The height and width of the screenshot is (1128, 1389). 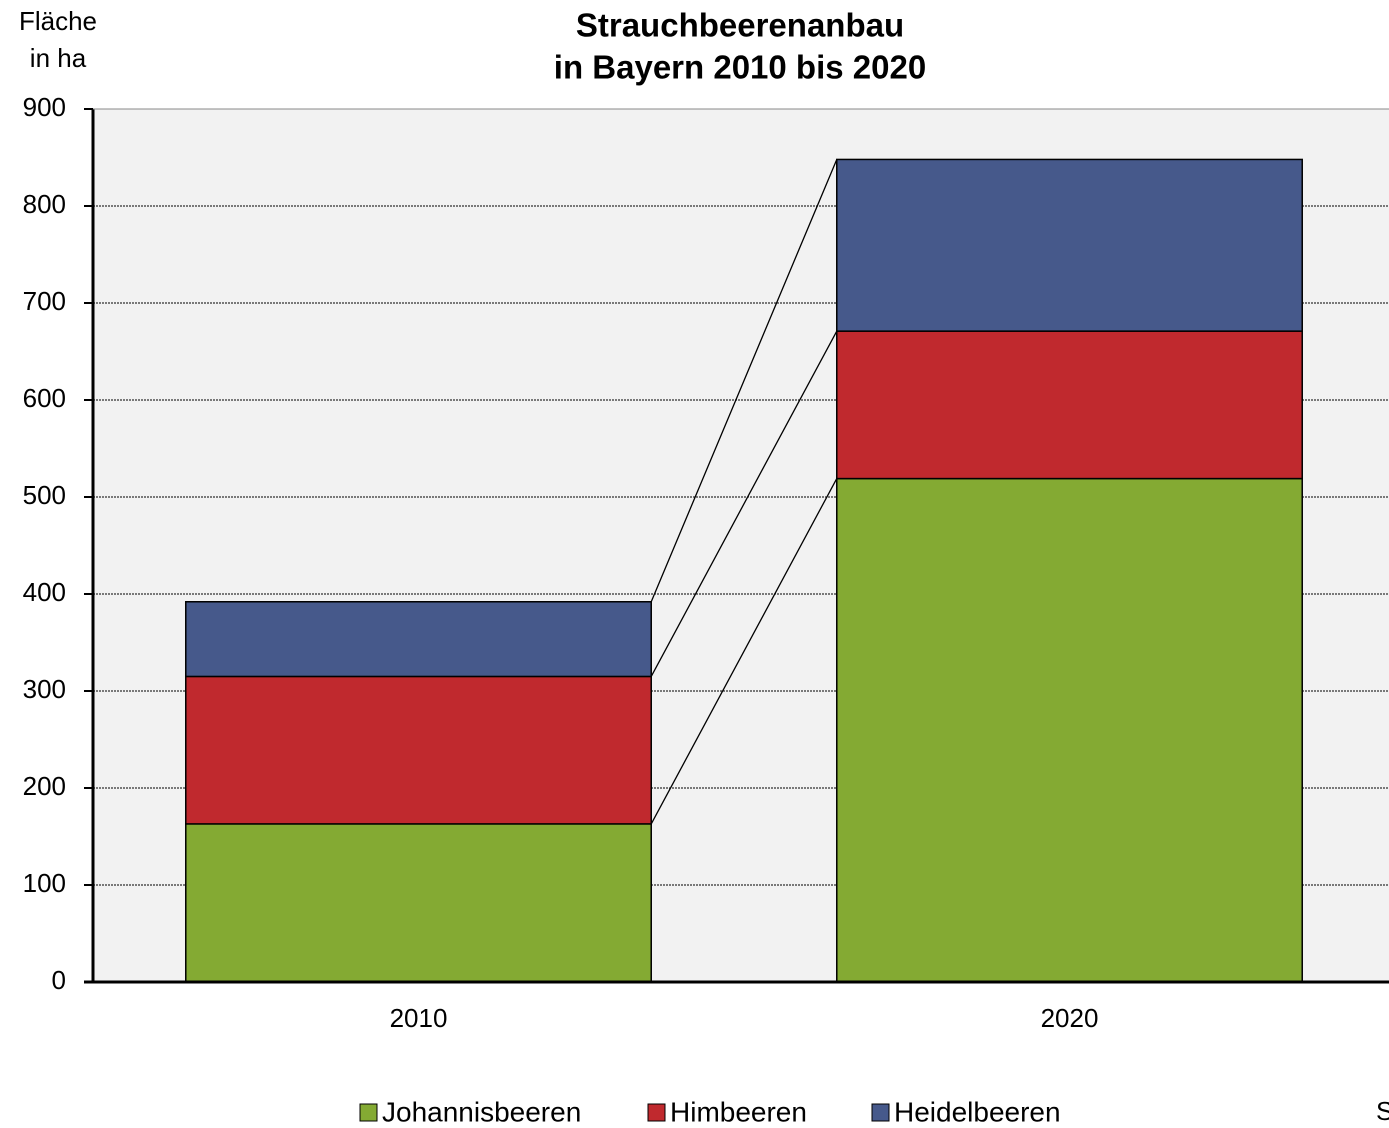 I want to click on x-tick-label: 2020, so click(x=1070, y=1018).